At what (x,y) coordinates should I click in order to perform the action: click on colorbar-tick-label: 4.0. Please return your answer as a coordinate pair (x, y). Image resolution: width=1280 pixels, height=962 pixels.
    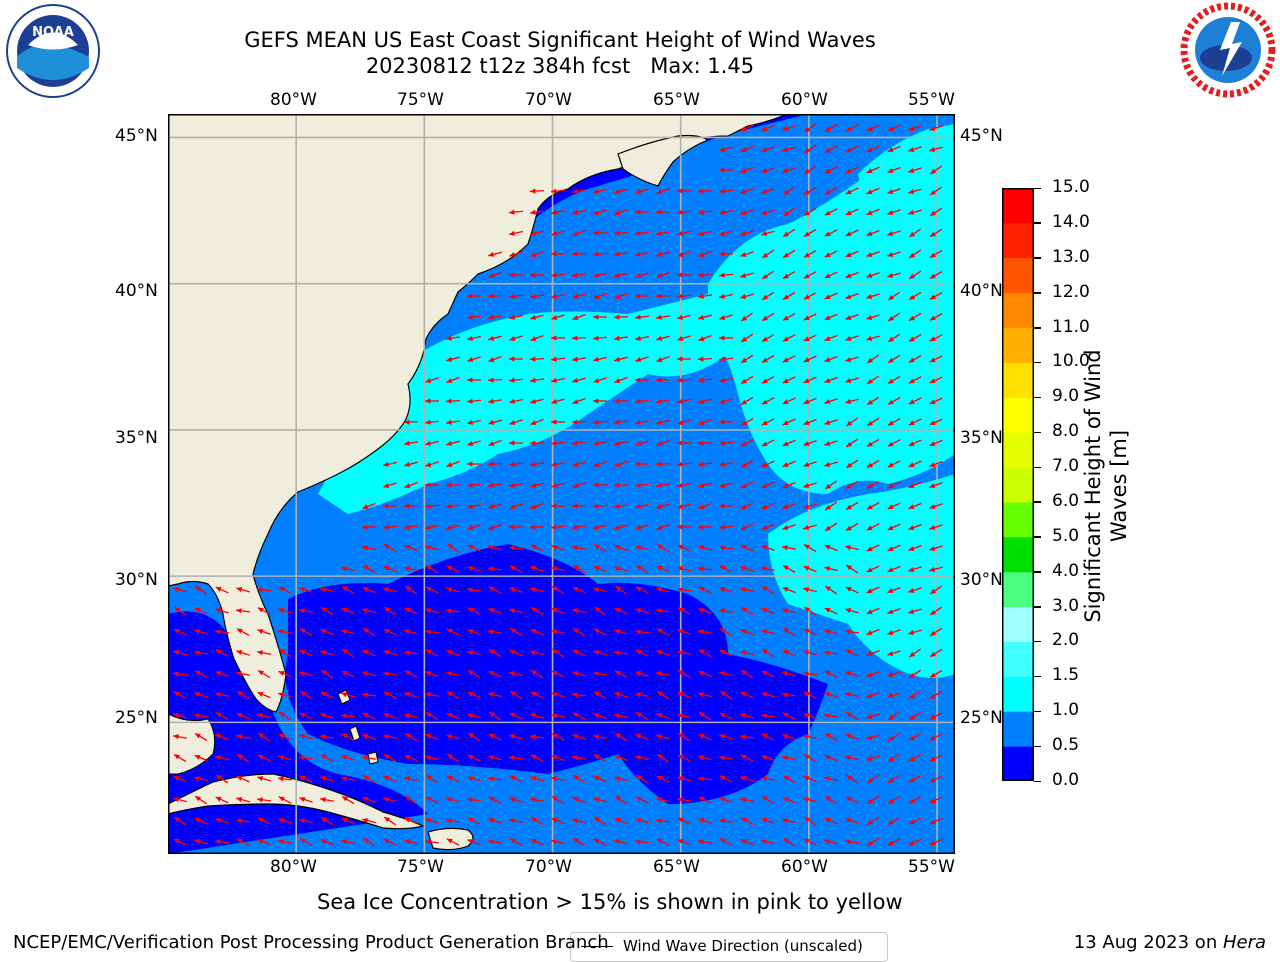
    Looking at the image, I should click on (1066, 570).